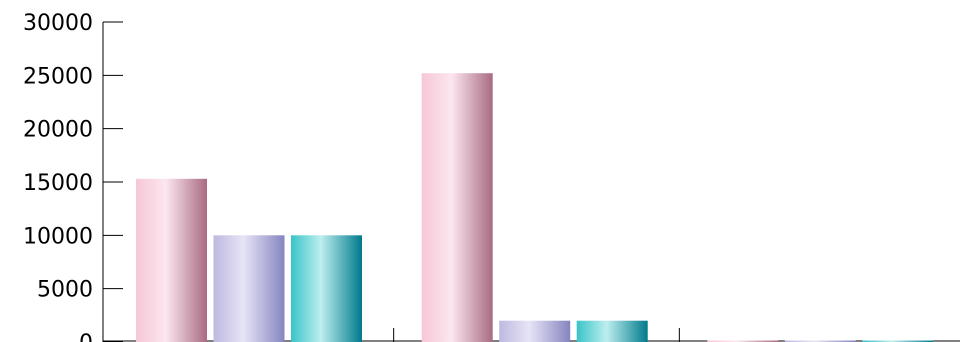  I want to click on y-tick-label: 30000, so click(58, 23).